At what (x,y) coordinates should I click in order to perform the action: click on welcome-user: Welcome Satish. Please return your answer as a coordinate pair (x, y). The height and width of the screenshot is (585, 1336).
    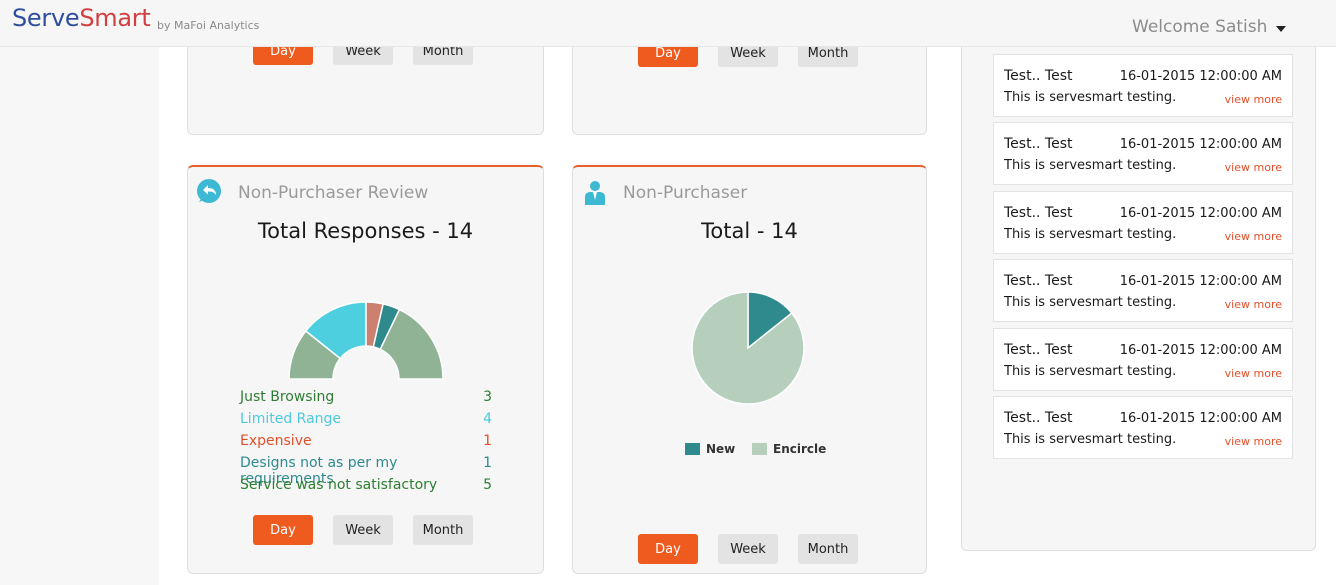
    Looking at the image, I should click on (1200, 27).